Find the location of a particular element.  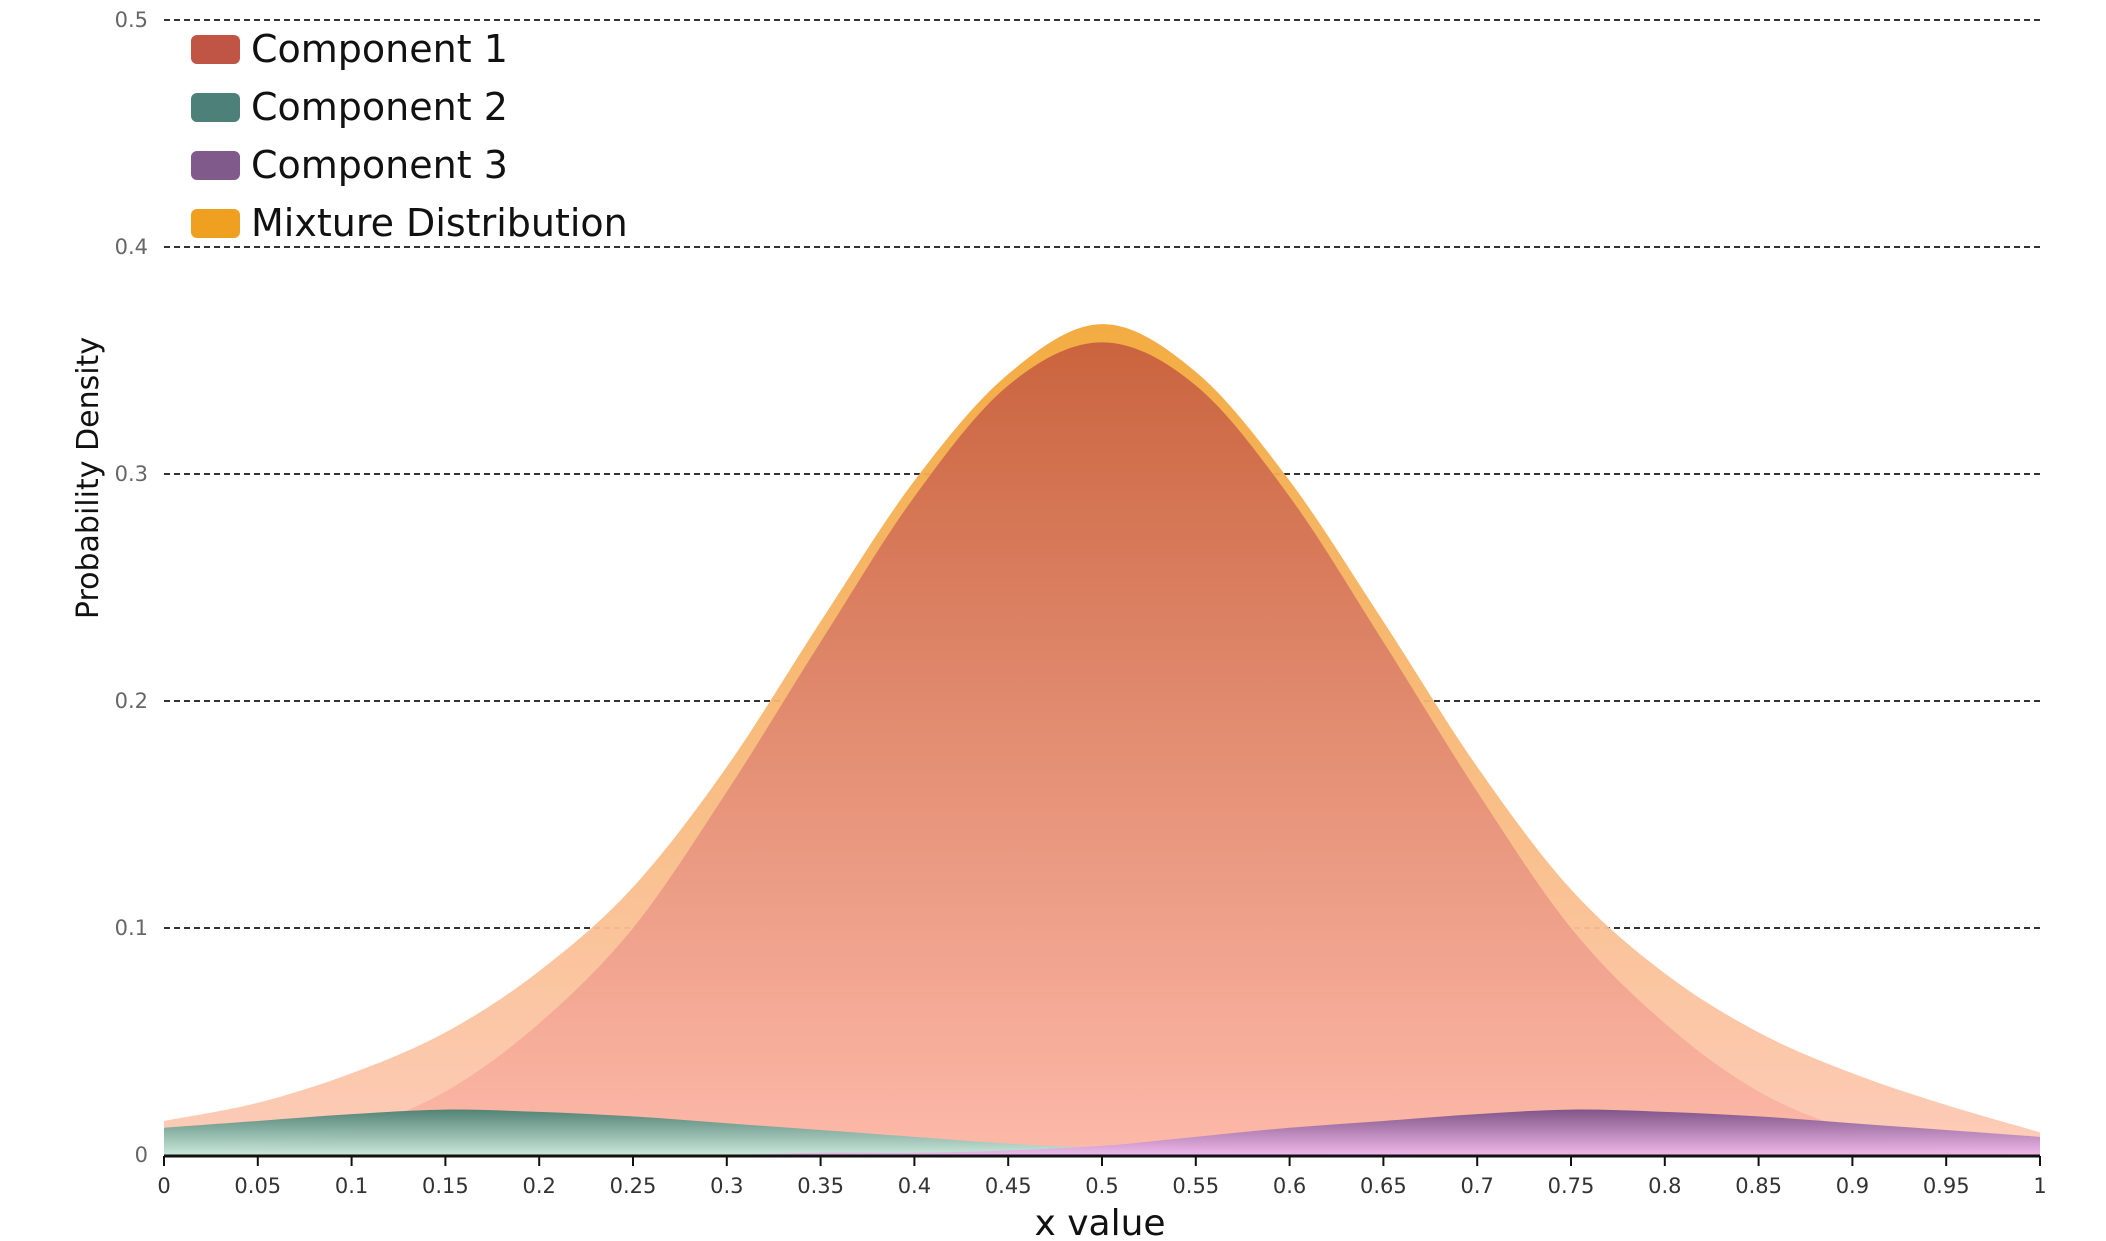

x-tick-label: 0.3 is located at coordinates (726, 1186).